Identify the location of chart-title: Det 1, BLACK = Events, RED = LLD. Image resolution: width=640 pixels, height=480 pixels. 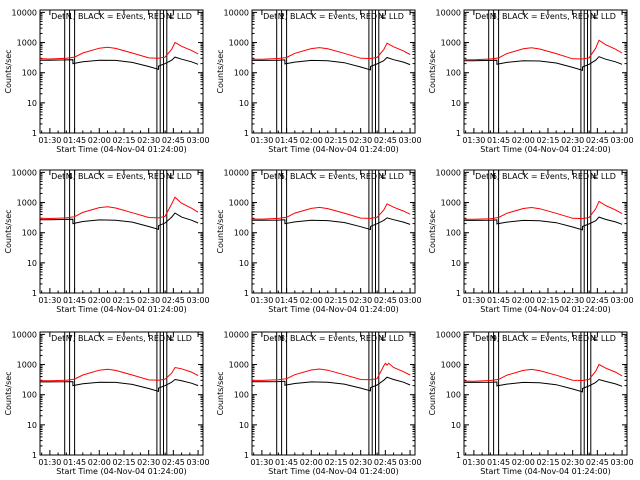
(121, 16).